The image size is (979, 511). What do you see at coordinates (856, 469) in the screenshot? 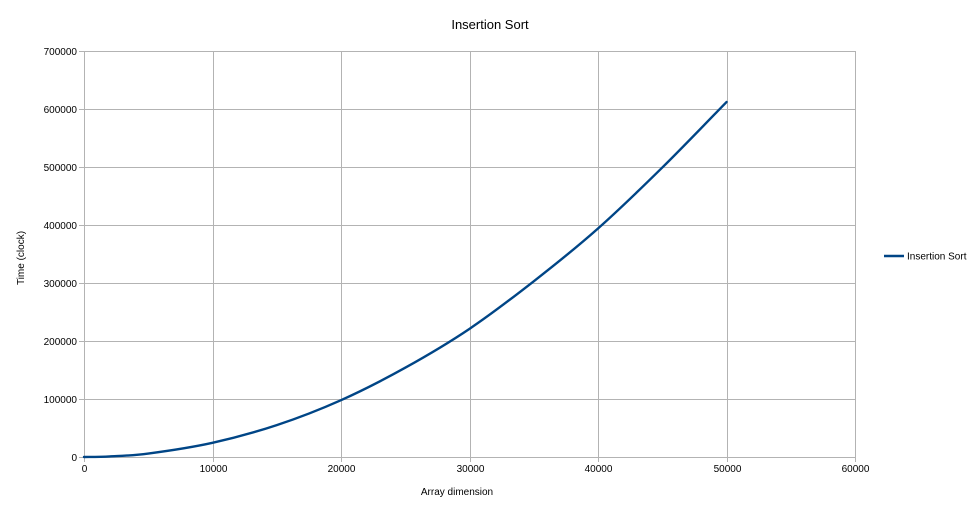
I see `x-tick-label: 60000` at bounding box center [856, 469].